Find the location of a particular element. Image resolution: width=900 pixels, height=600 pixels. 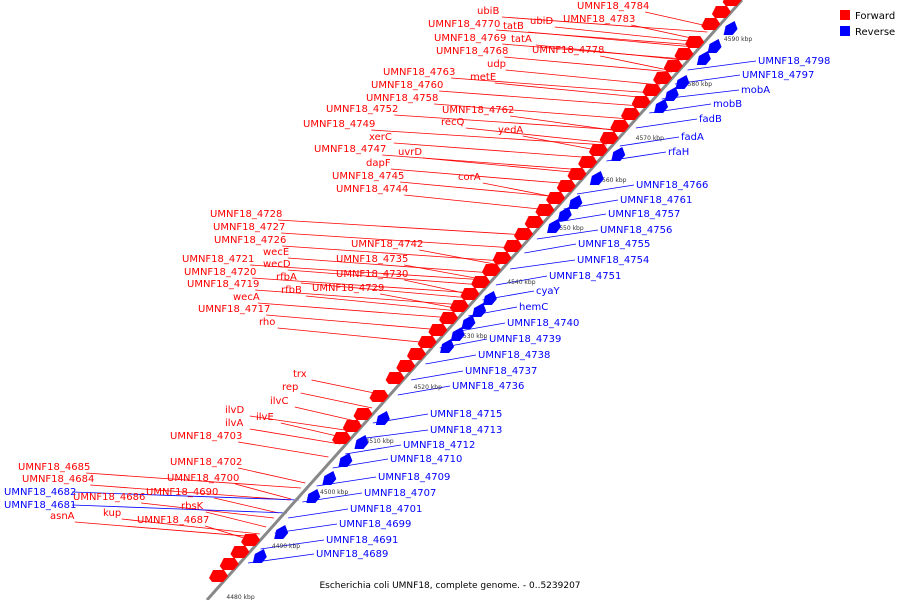

forward-gene-label: UMNF18_4744 is located at coordinates (372, 189).